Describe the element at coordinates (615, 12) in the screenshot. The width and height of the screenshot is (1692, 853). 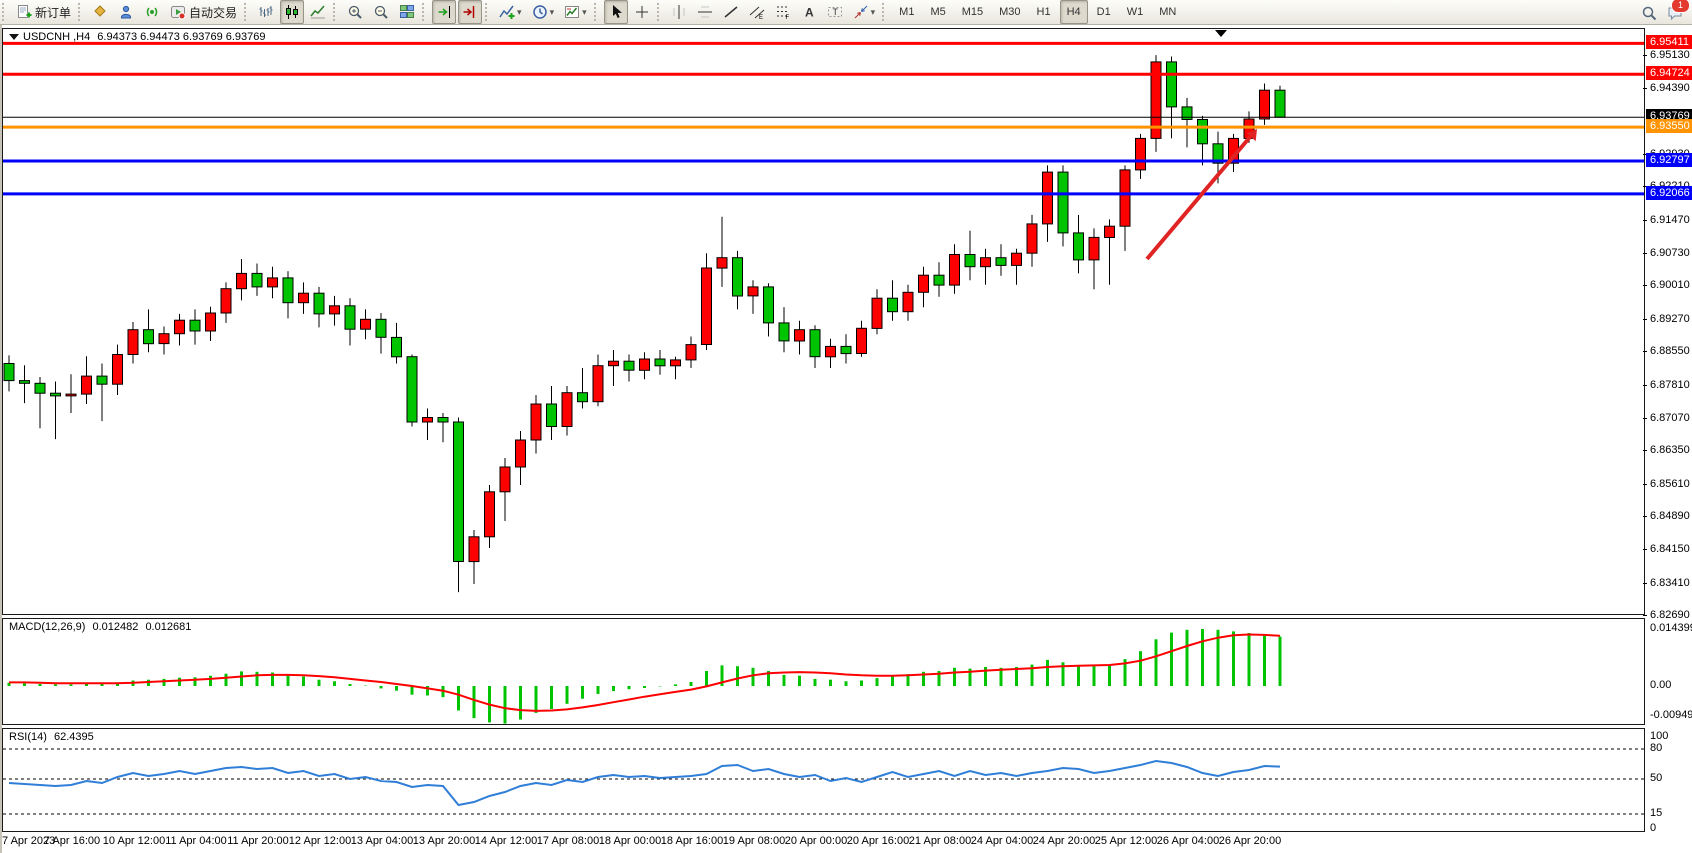
I see `cursor-button` at that location.